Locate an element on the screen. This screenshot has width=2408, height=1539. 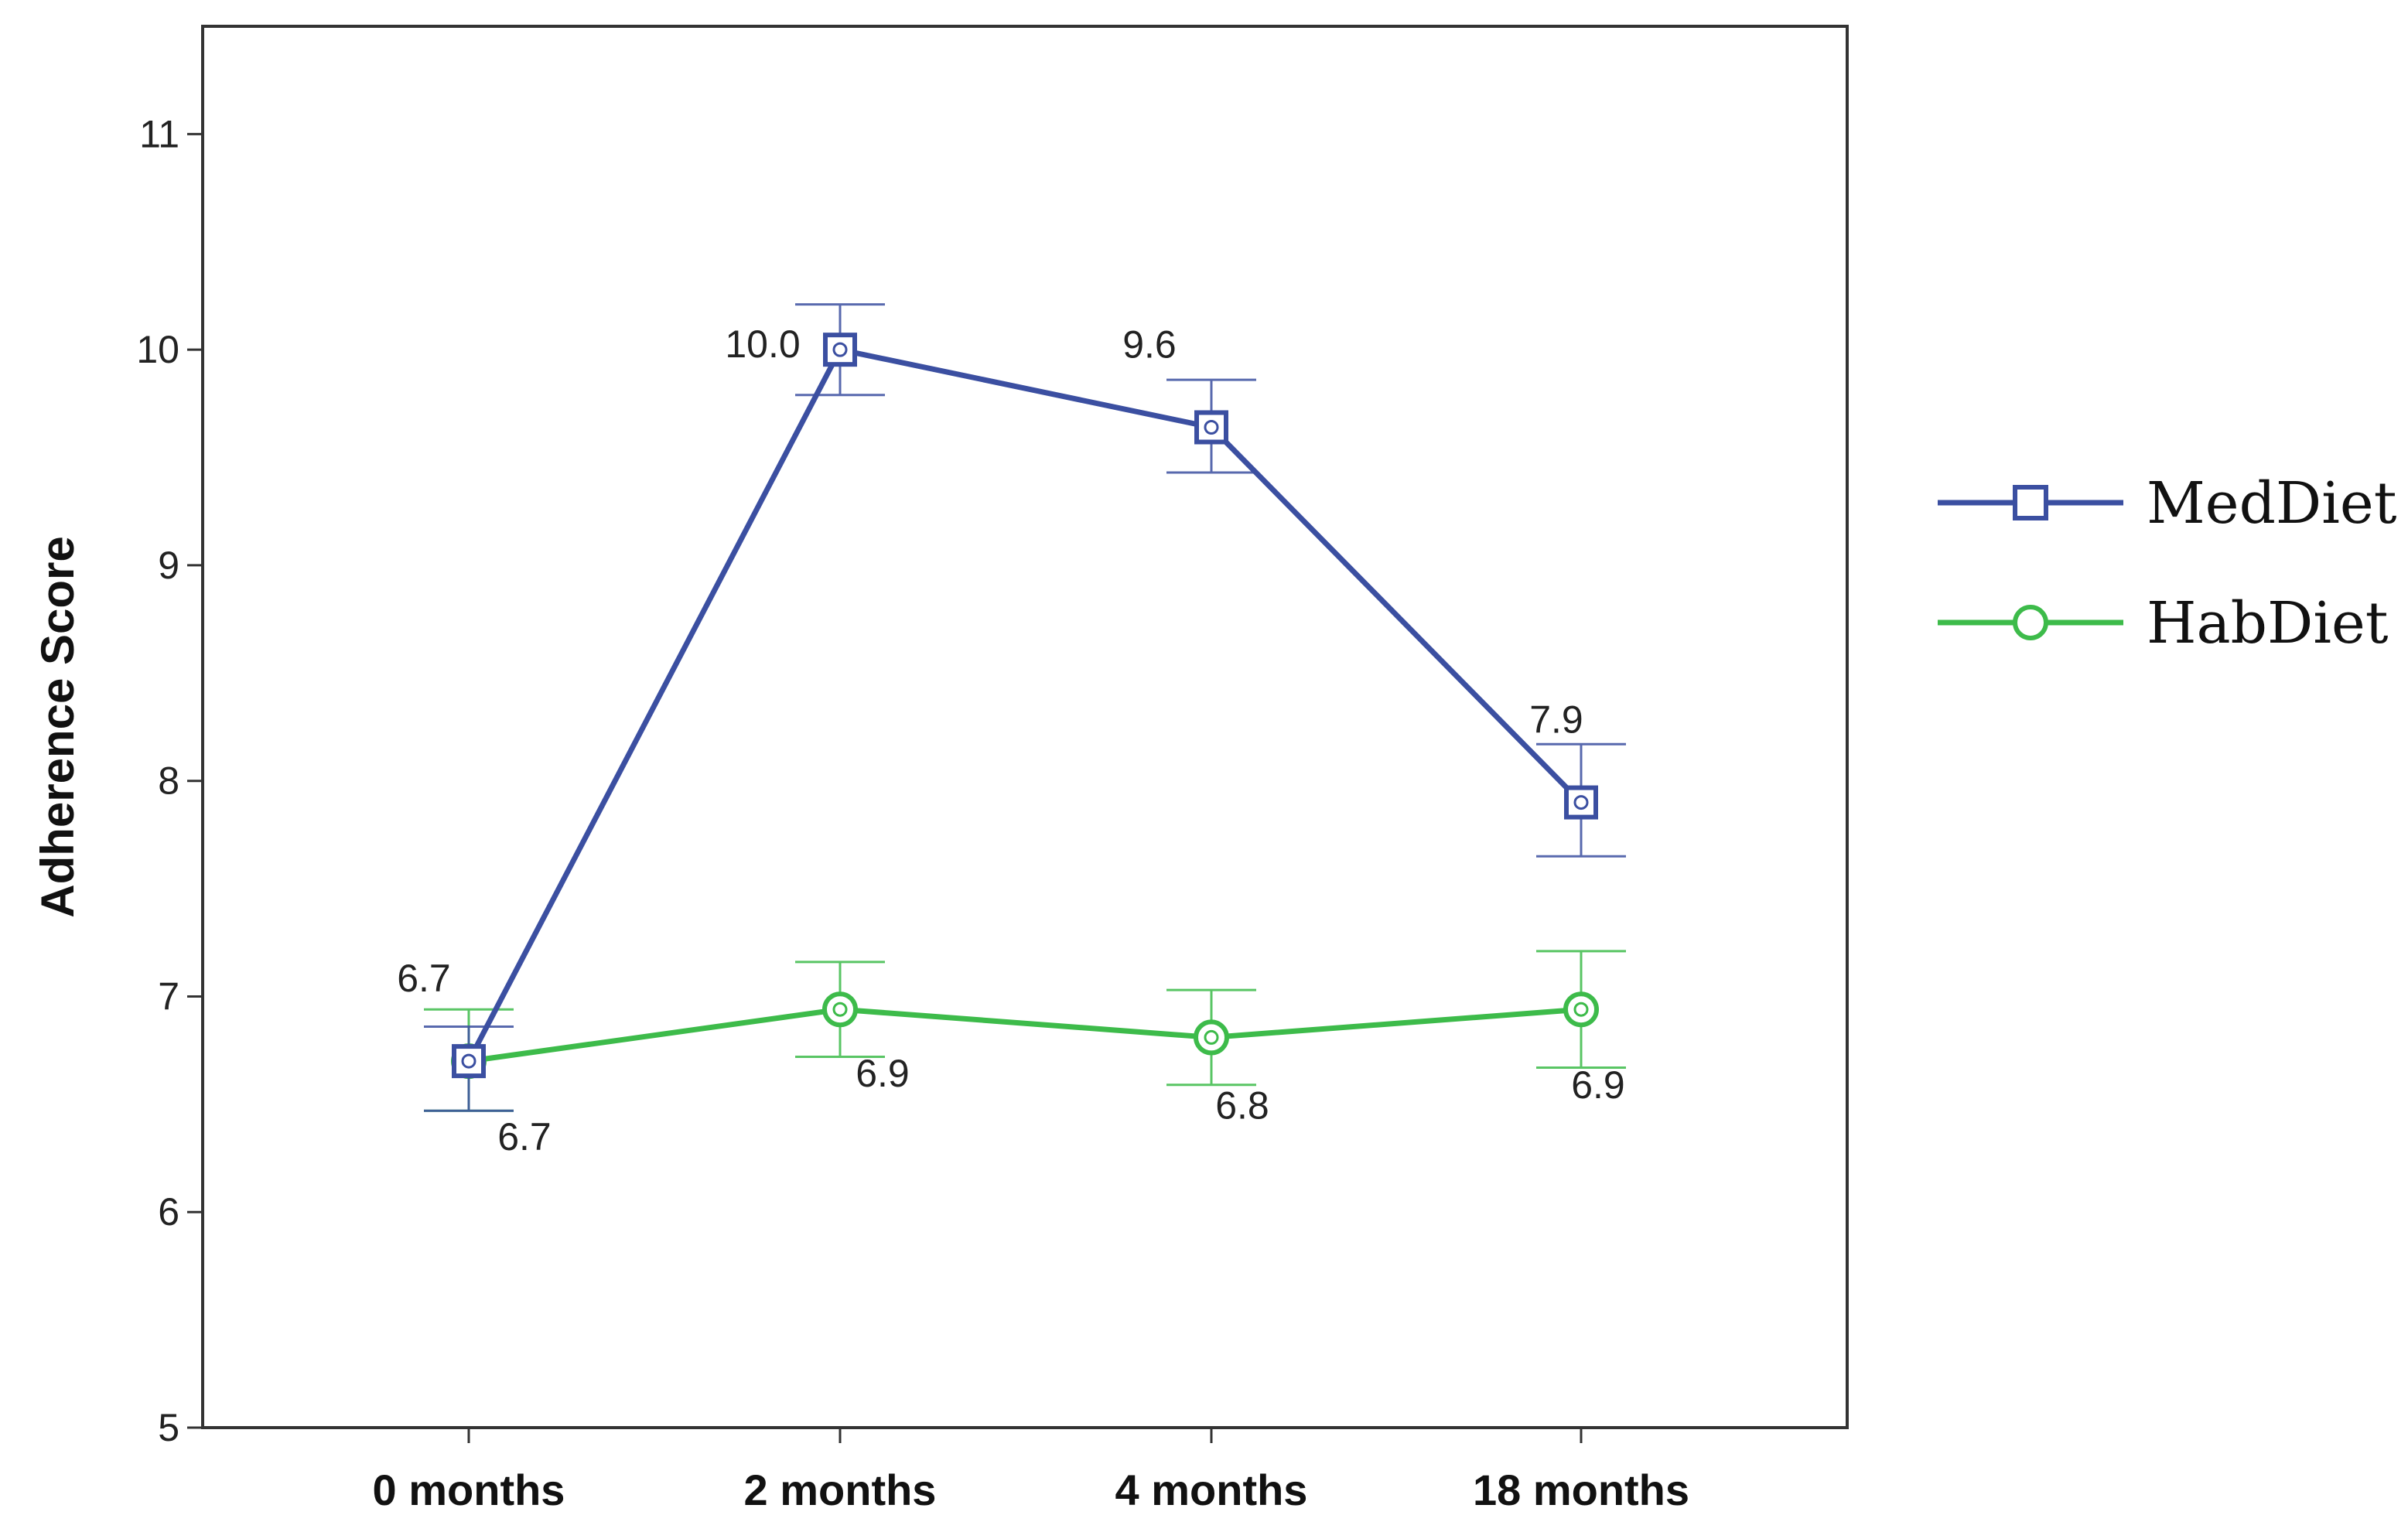
data-label: 6.8 is located at coordinates (1242, 1105).